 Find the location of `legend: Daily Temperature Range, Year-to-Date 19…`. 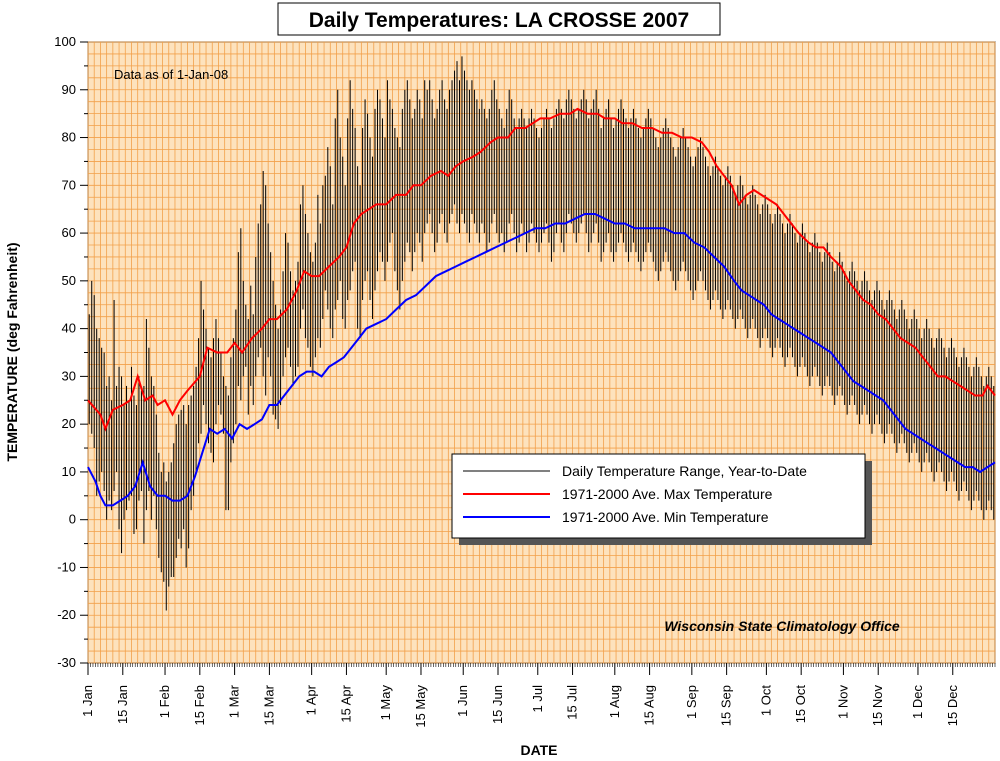

legend: Daily Temperature Range, Year-to-Date 19… is located at coordinates (661, 499).